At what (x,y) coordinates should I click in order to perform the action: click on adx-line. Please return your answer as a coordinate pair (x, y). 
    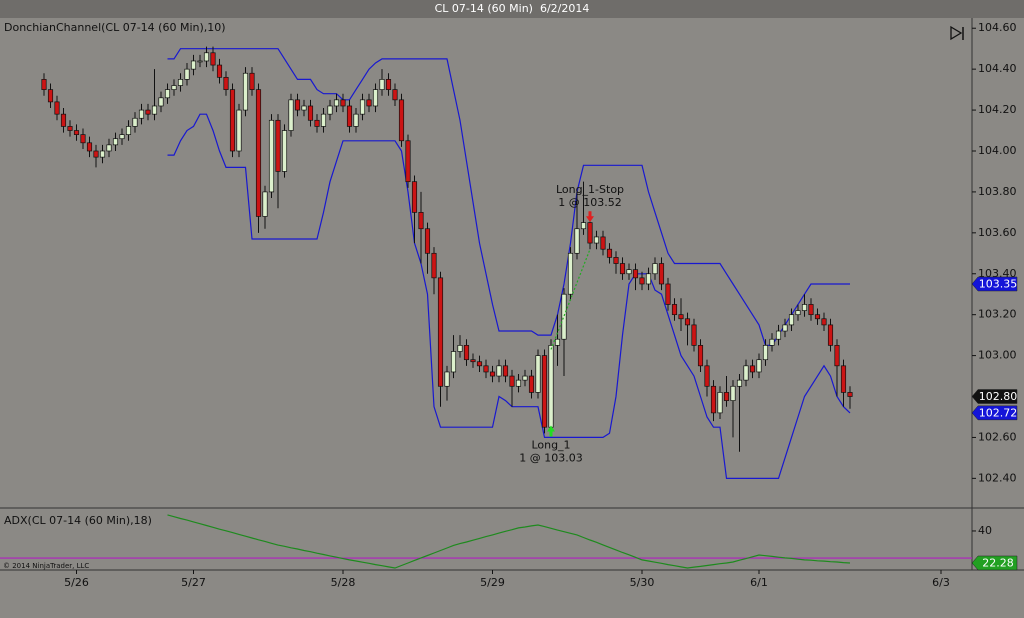
    Looking at the image, I should click on (509, 541).